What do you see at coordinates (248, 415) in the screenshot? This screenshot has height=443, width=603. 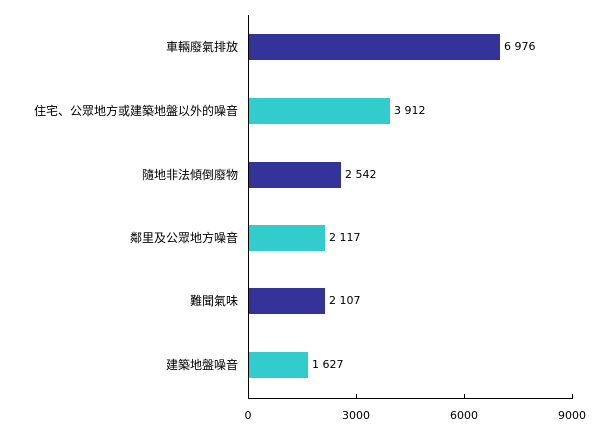 I see `x-tick-label: 0` at bounding box center [248, 415].